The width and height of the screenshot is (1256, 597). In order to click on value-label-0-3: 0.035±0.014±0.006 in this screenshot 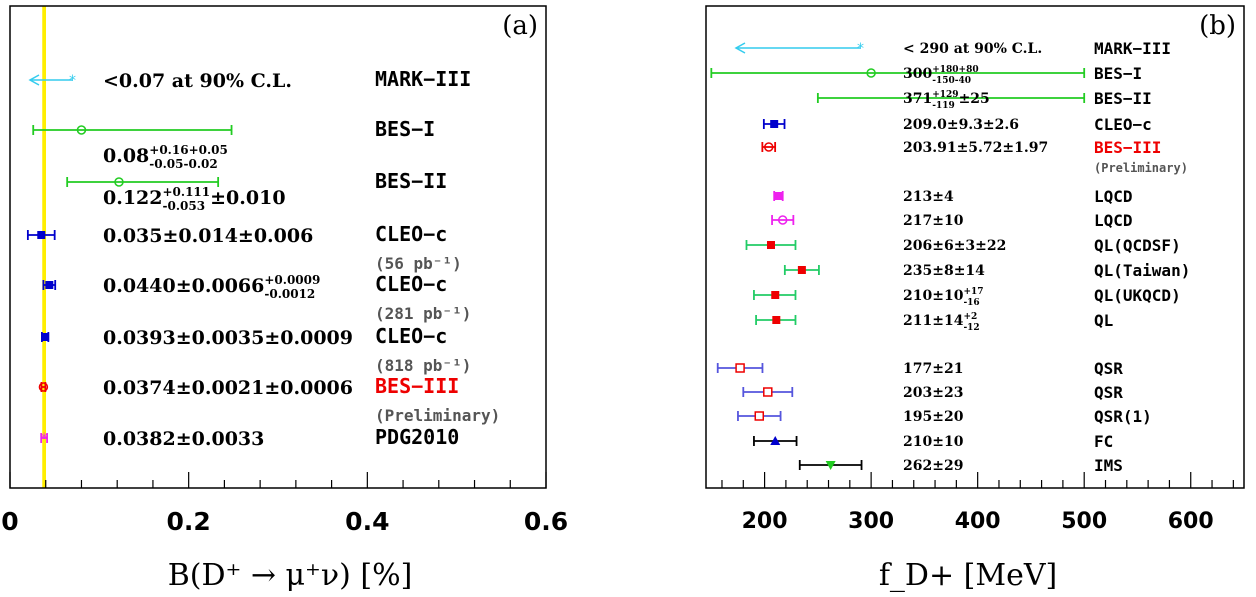, I will do `click(208, 236)`.